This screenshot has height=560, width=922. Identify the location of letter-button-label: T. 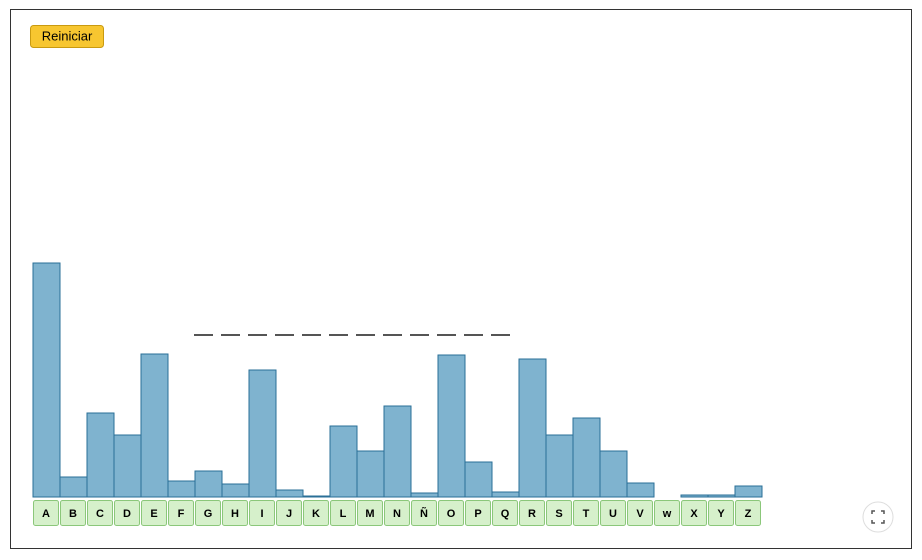
(586, 514).